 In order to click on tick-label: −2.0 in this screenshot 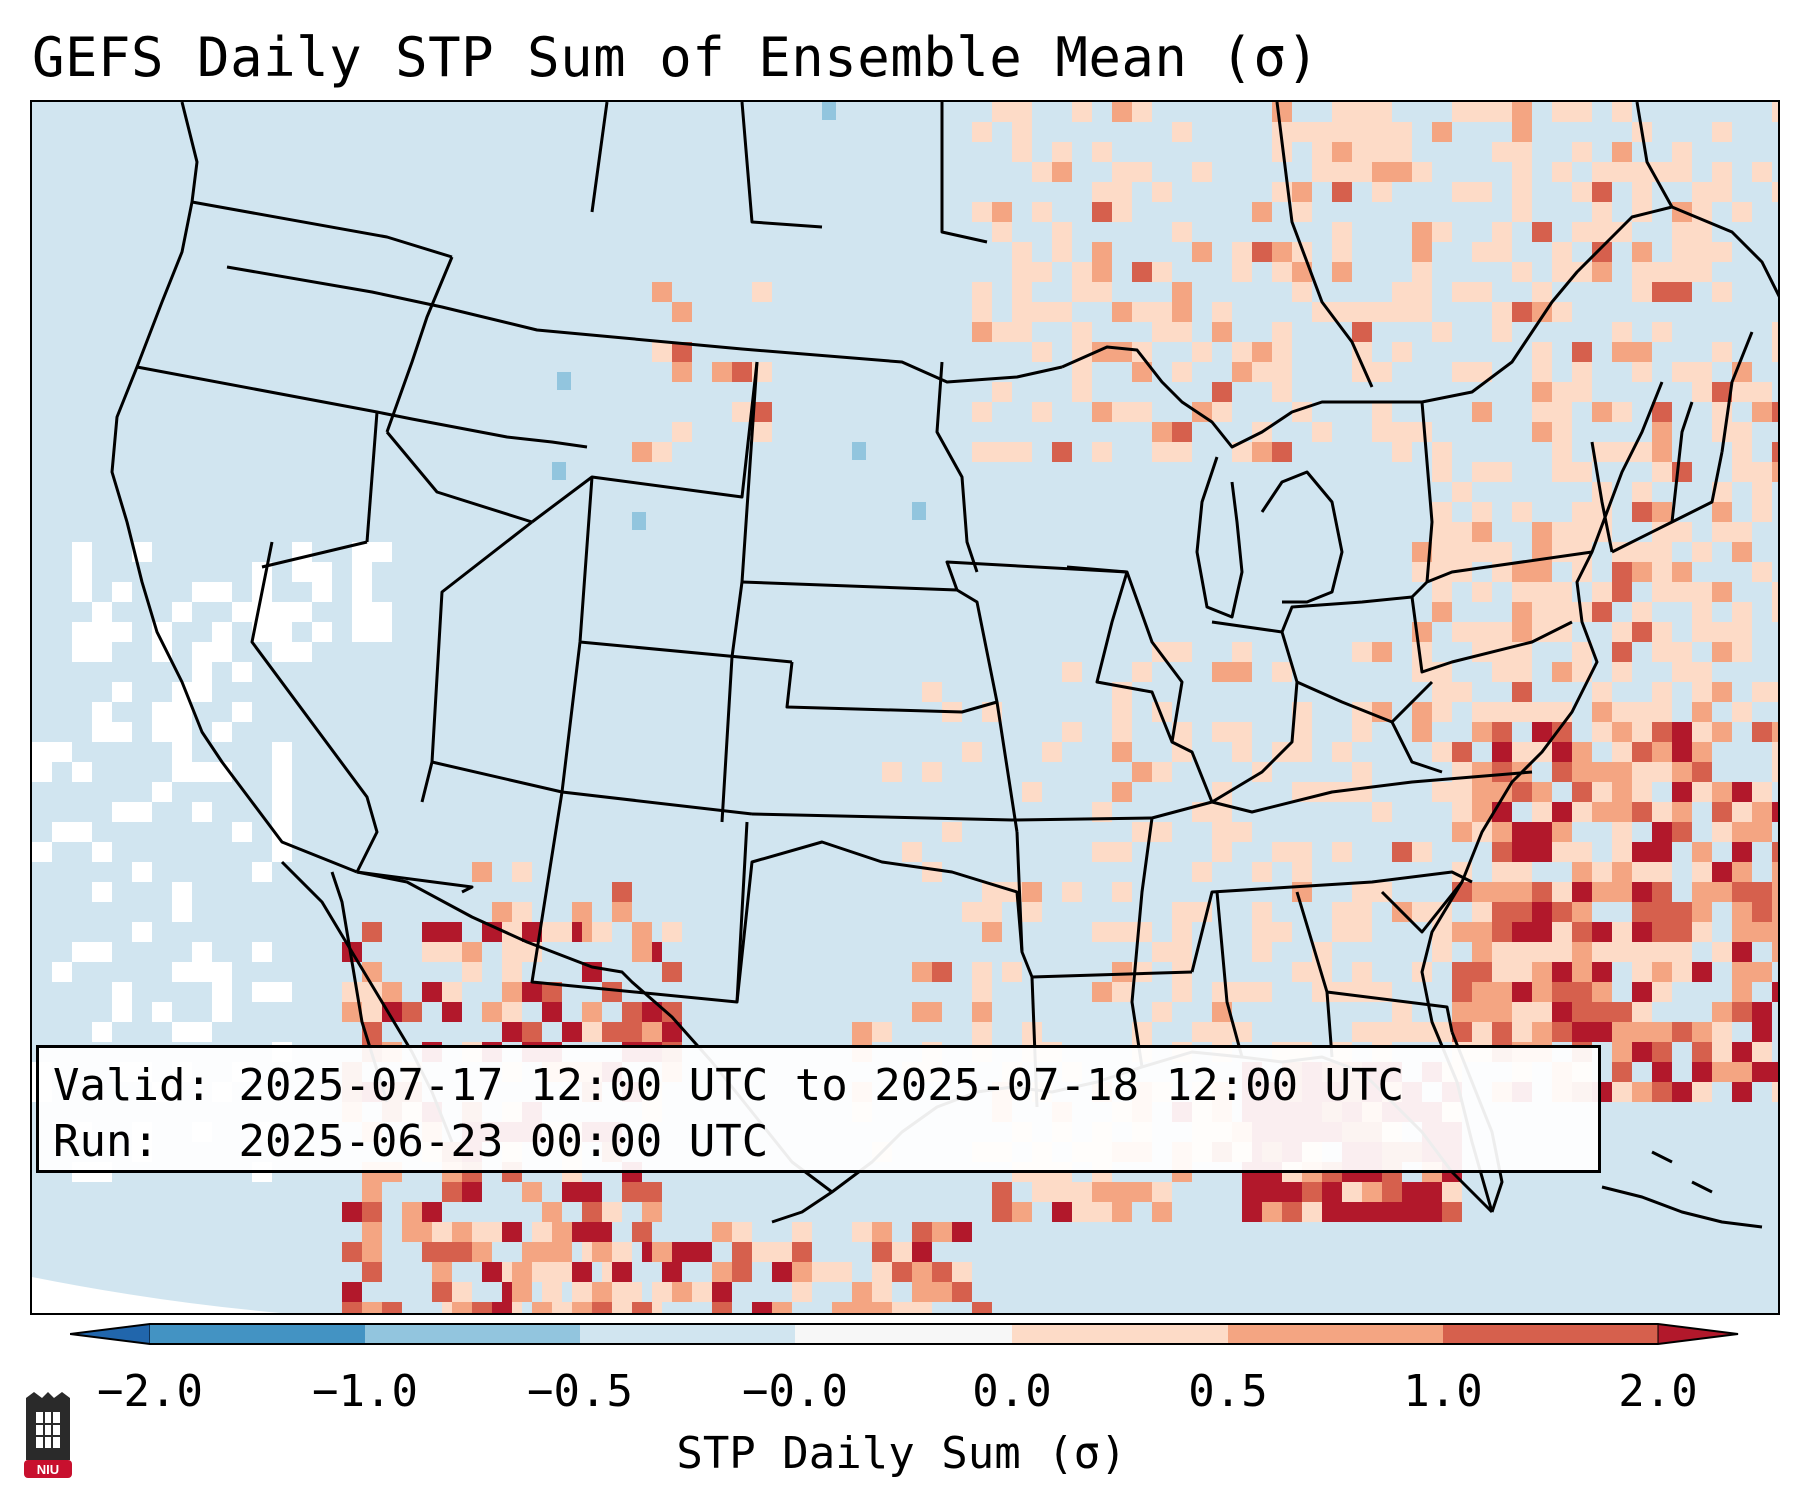, I will do `click(150, 1391)`.